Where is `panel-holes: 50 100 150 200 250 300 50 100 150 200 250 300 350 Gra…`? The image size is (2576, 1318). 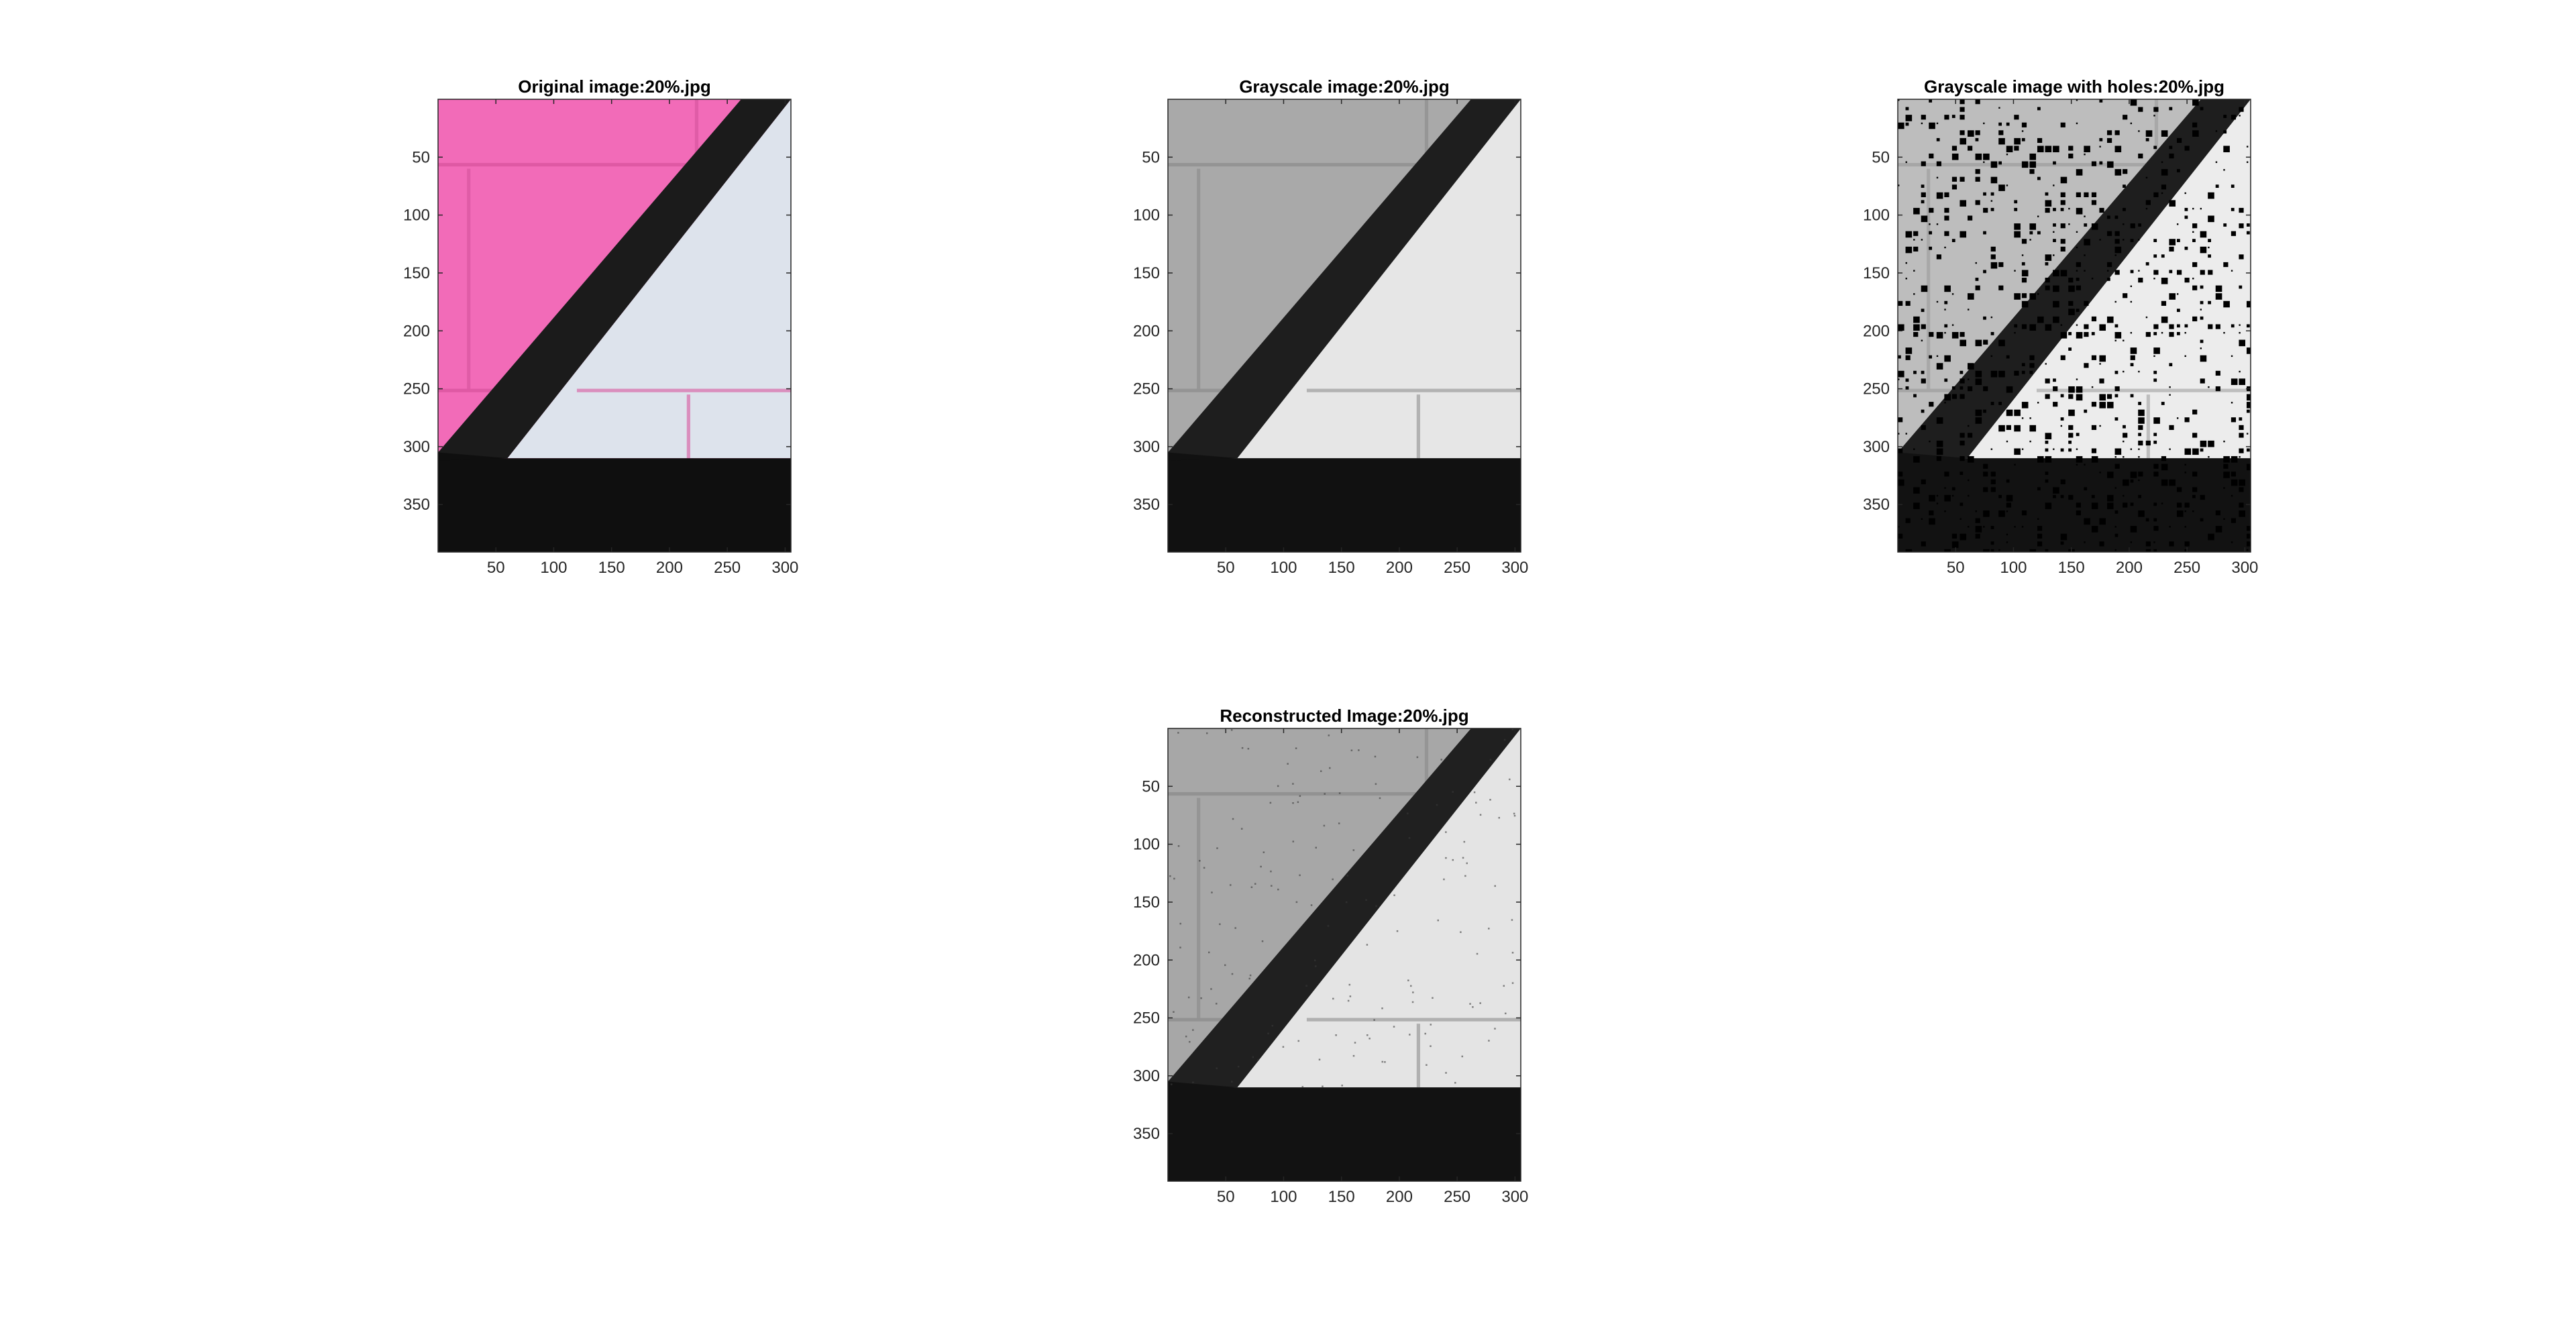
panel-holes: 50 100 150 200 250 300 50 100 150 200 250 300 350 Gra… is located at coordinates (2060, 326).